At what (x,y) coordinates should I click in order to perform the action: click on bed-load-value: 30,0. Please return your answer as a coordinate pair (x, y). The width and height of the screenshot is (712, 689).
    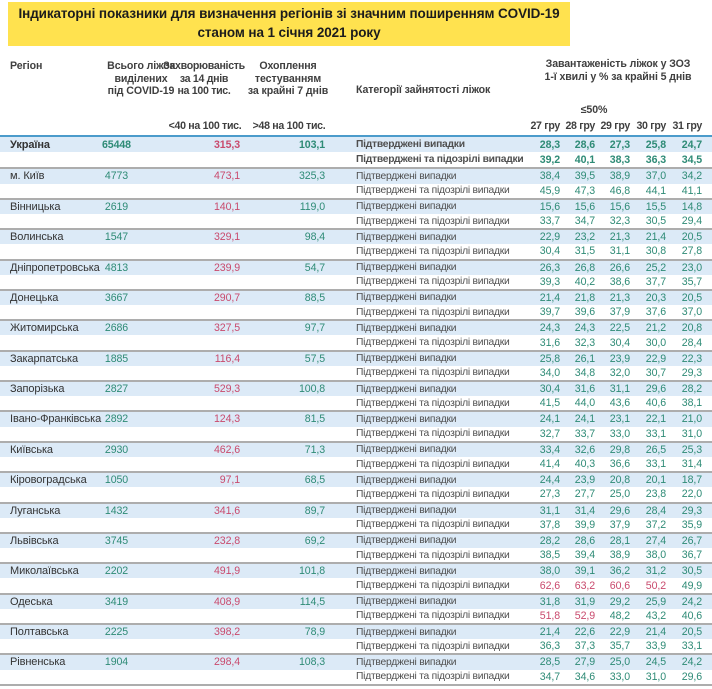
    Looking at the image, I should click on (655, 342).